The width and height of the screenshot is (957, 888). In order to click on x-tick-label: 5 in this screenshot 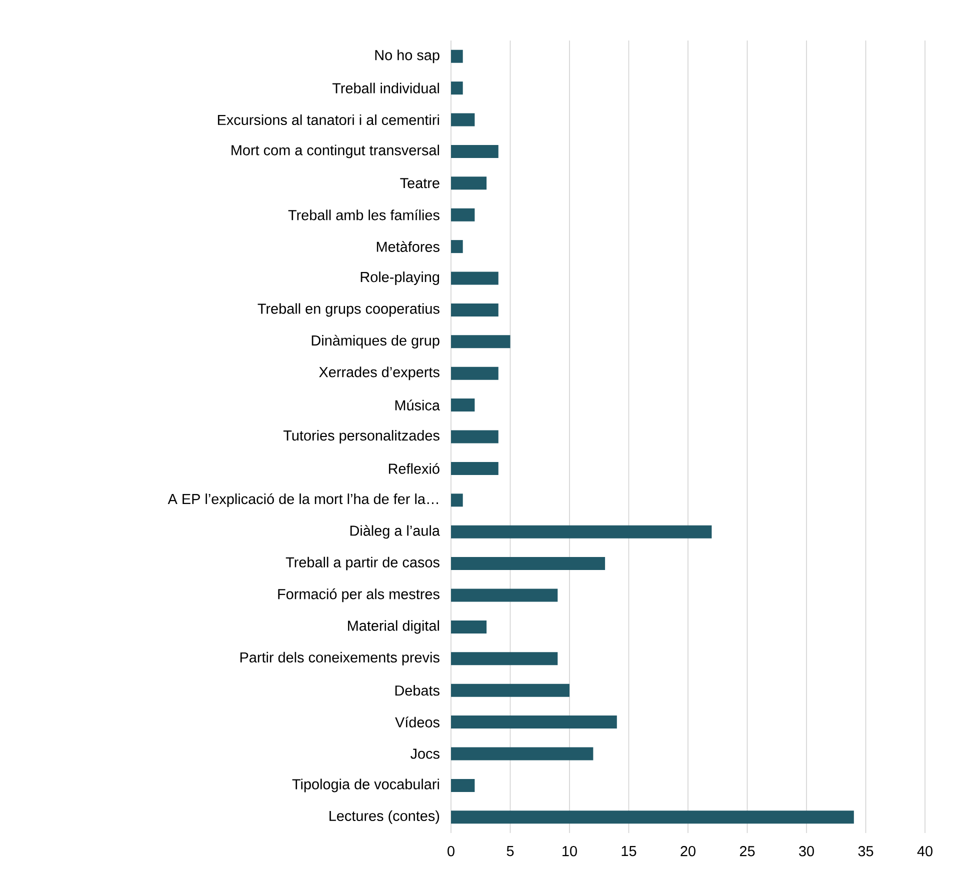, I will do `click(510, 851)`.